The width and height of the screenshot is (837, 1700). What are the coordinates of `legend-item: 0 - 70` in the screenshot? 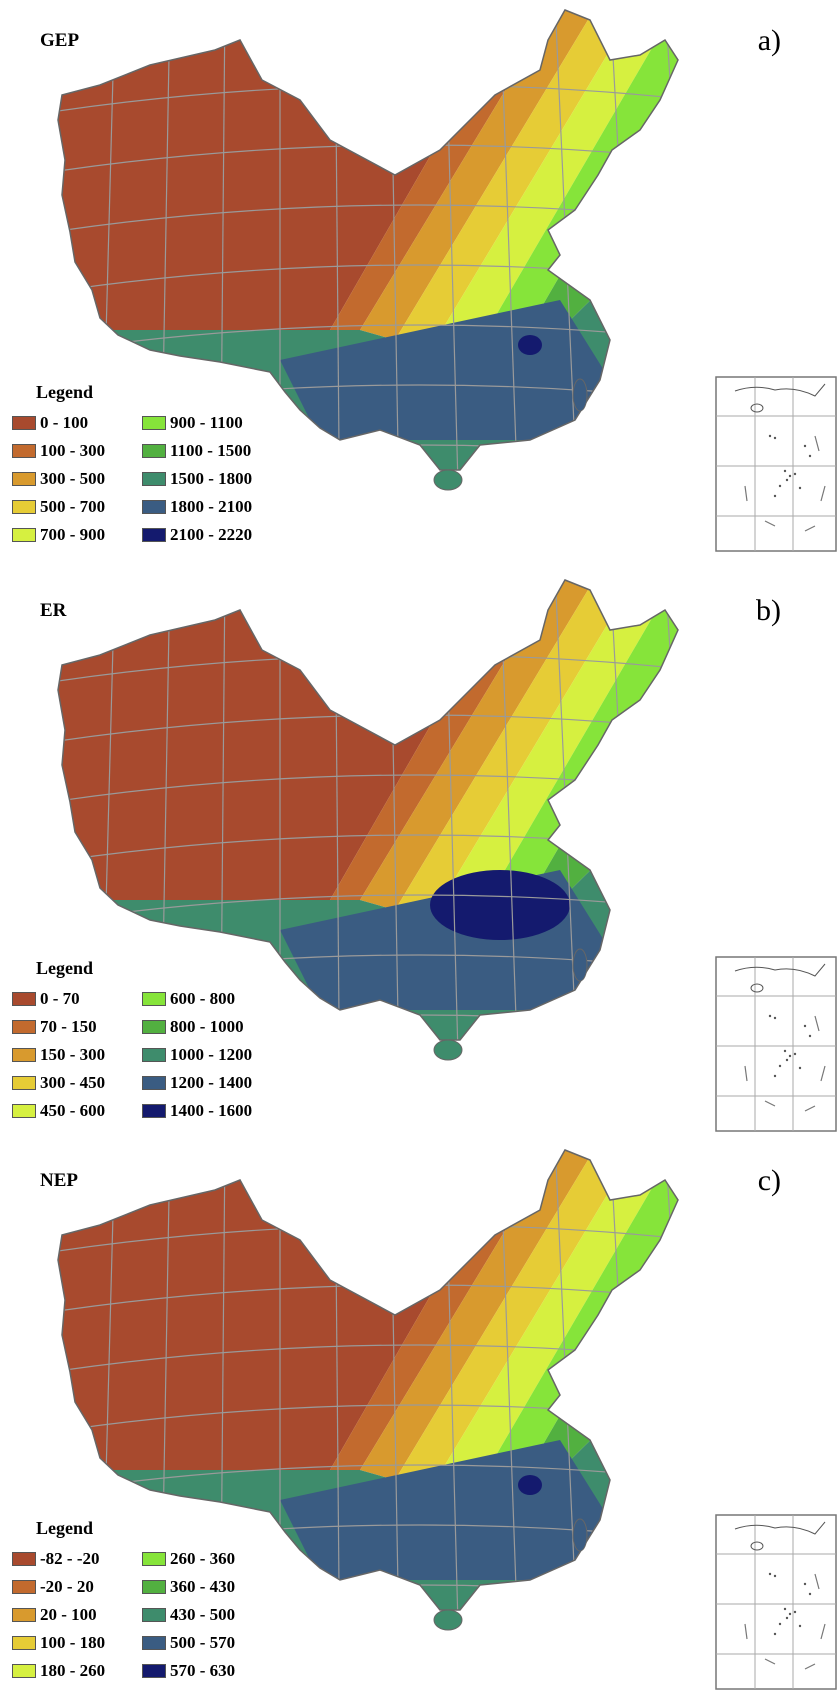 It's located at (77, 999).